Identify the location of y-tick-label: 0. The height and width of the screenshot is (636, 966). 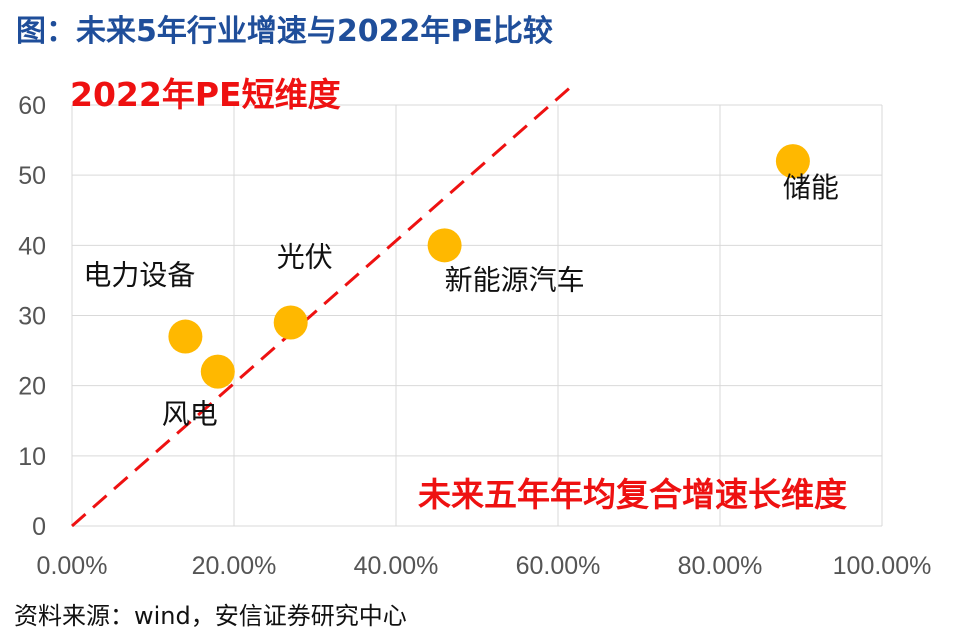
(39, 527).